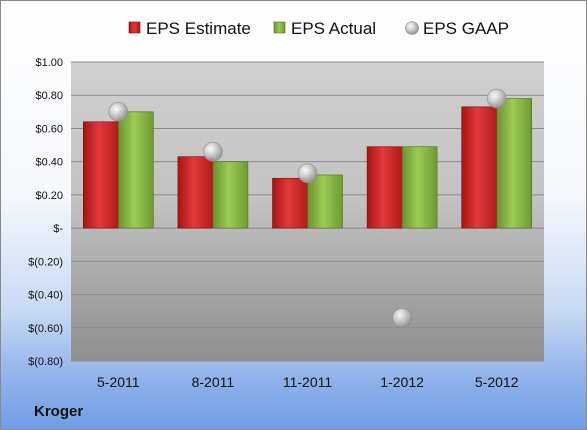  What do you see at coordinates (333, 28) in the screenshot?
I see `legend-label: EPS Actual` at bounding box center [333, 28].